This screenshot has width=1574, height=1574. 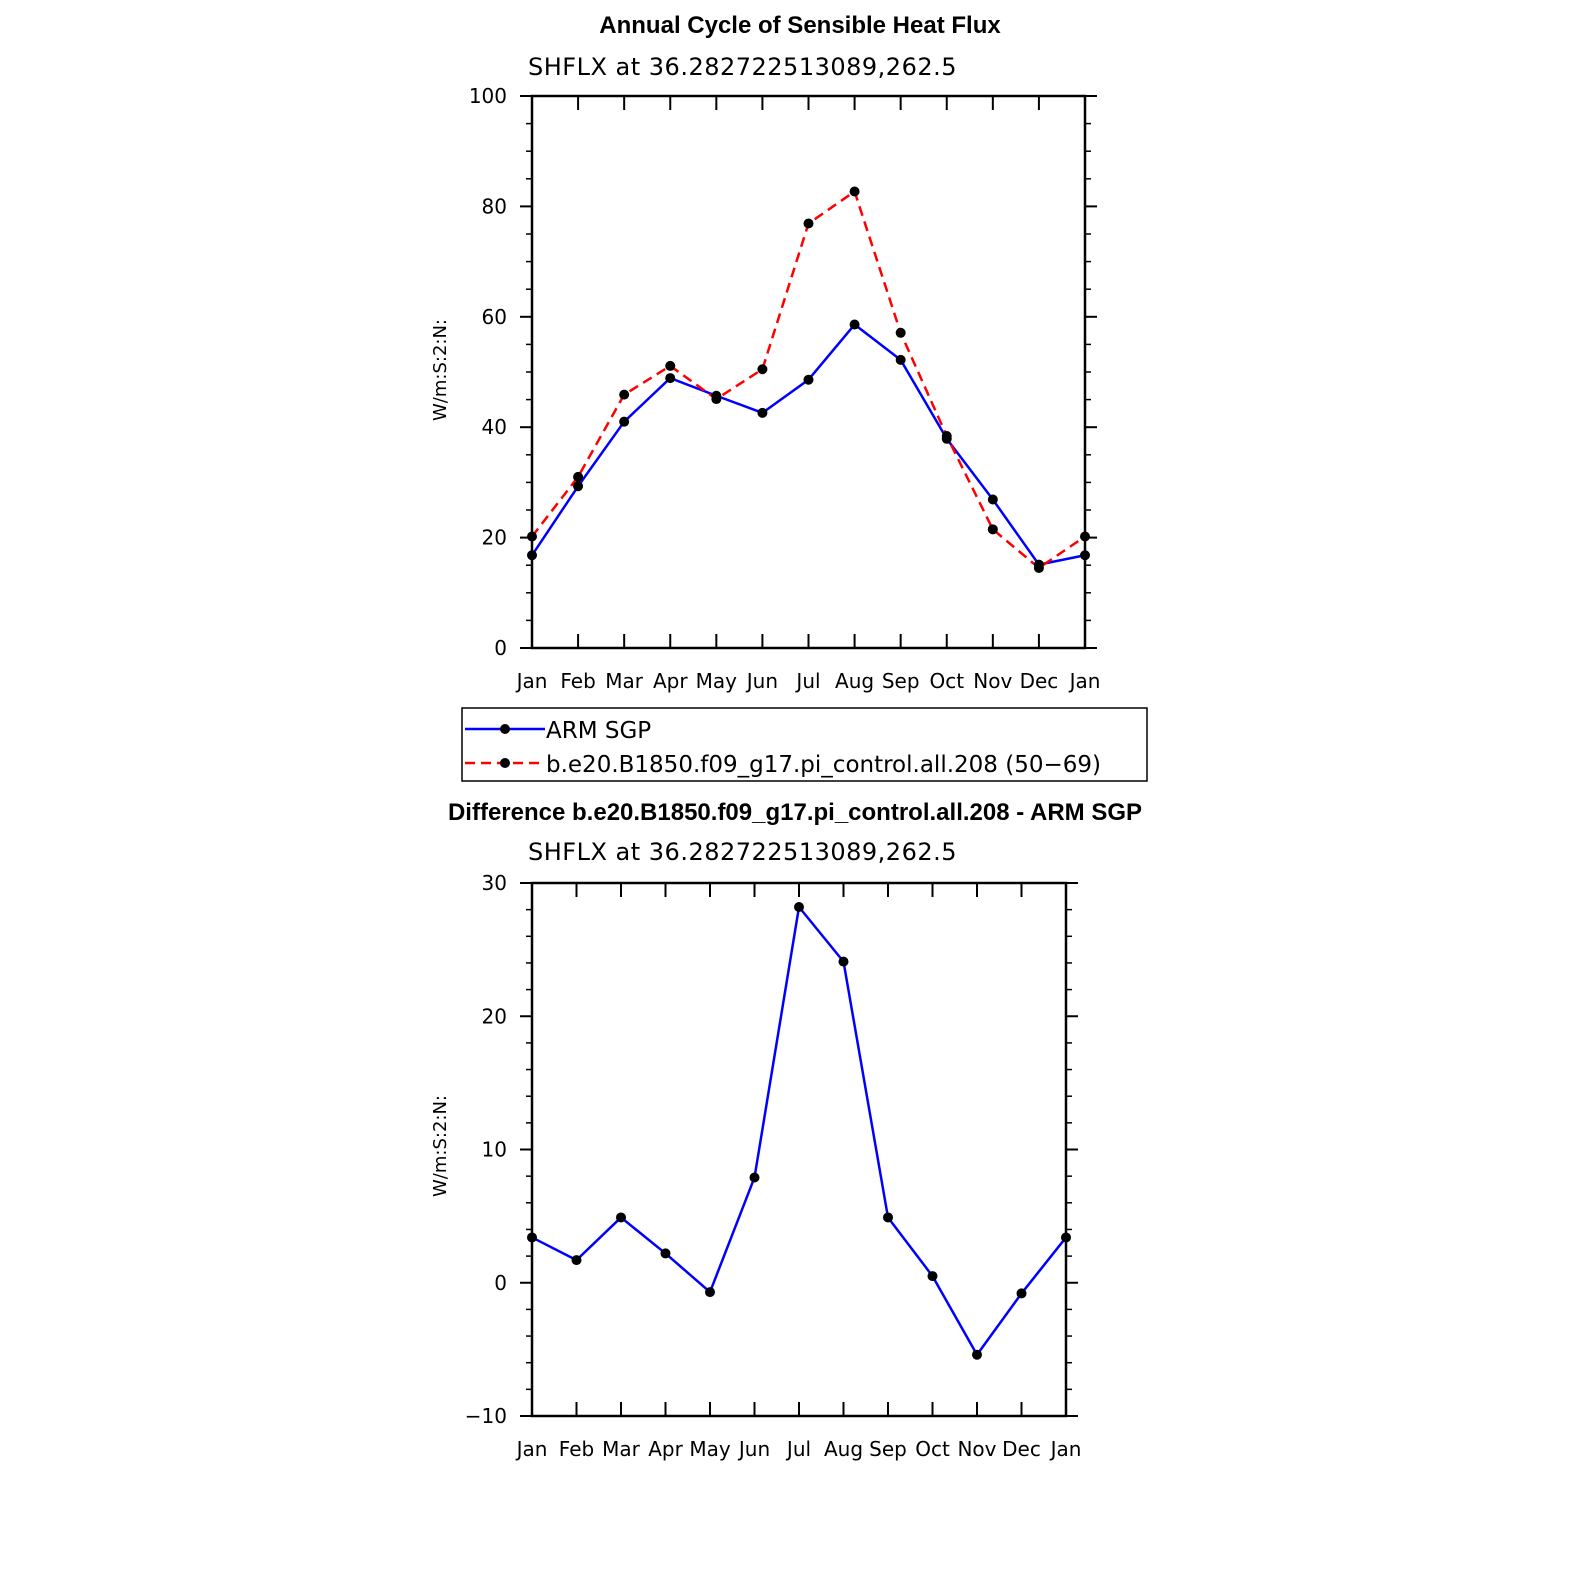 What do you see at coordinates (505, 763) in the screenshot?
I see `legend-marker-model` at bounding box center [505, 763].